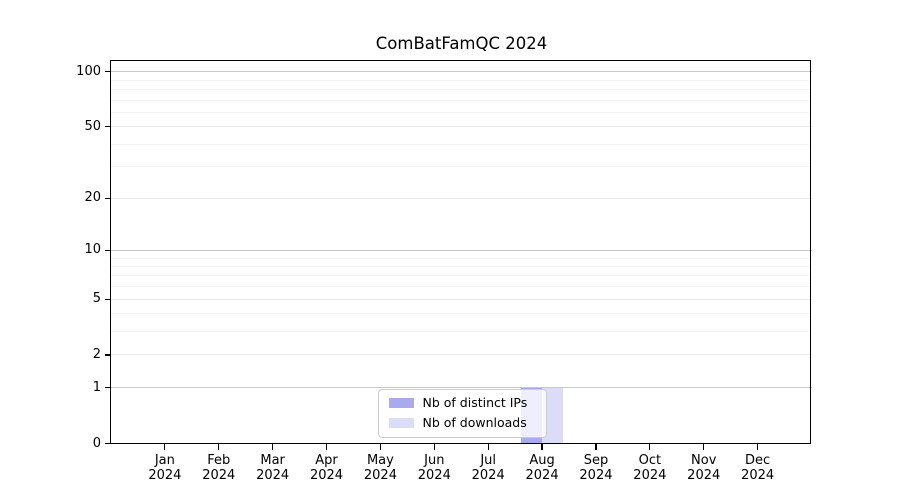 The width and height of the screenshot is (900, 500). What do you see at coordinates (596, 467) in the screenshot?
I see `x-tick-label-sep: Sep 2024` at bounding box center [596, 467].